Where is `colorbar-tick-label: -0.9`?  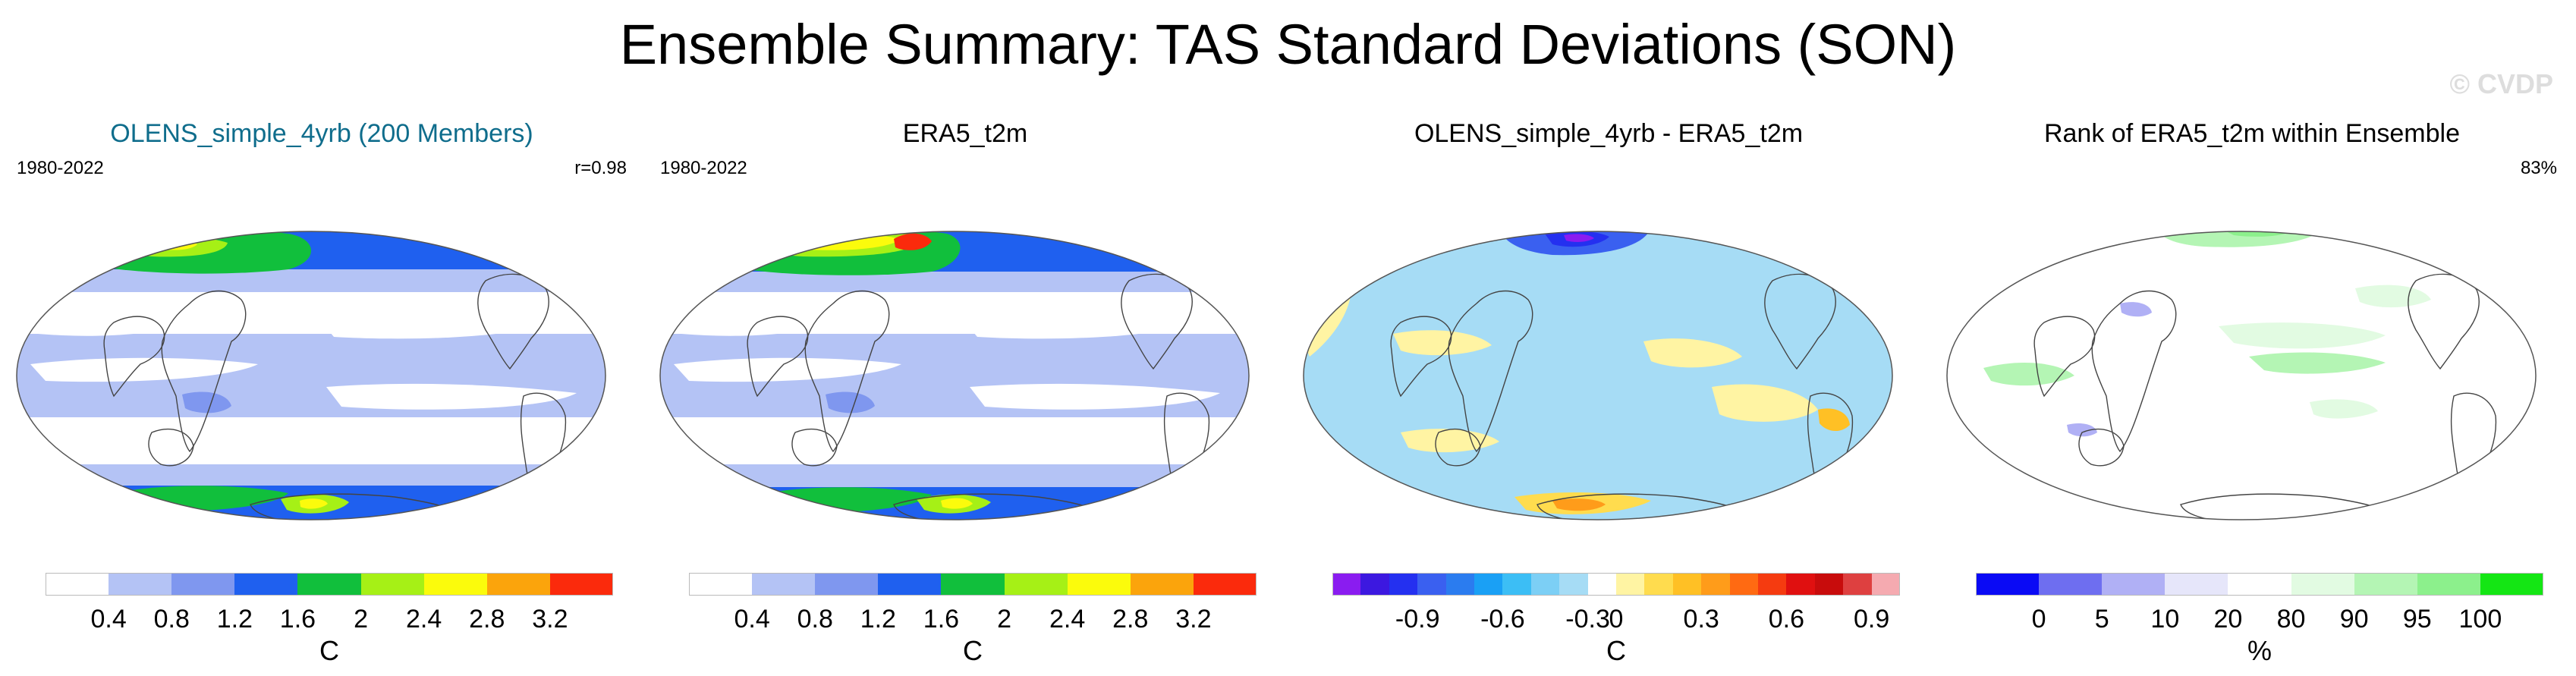 colorbar-tick-label: -0.9 is located at coordinates (1417, 619).